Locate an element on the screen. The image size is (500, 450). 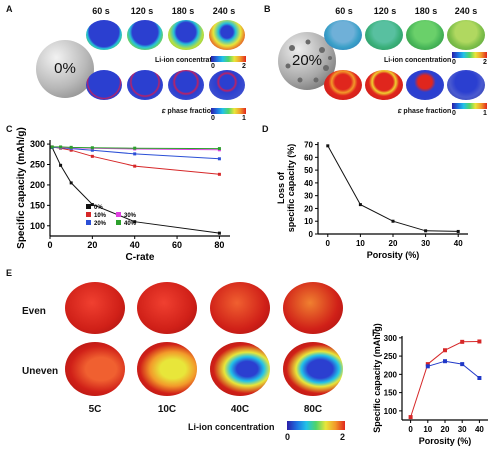
y-tick-label: 10 is located at coordinates (308, 221).